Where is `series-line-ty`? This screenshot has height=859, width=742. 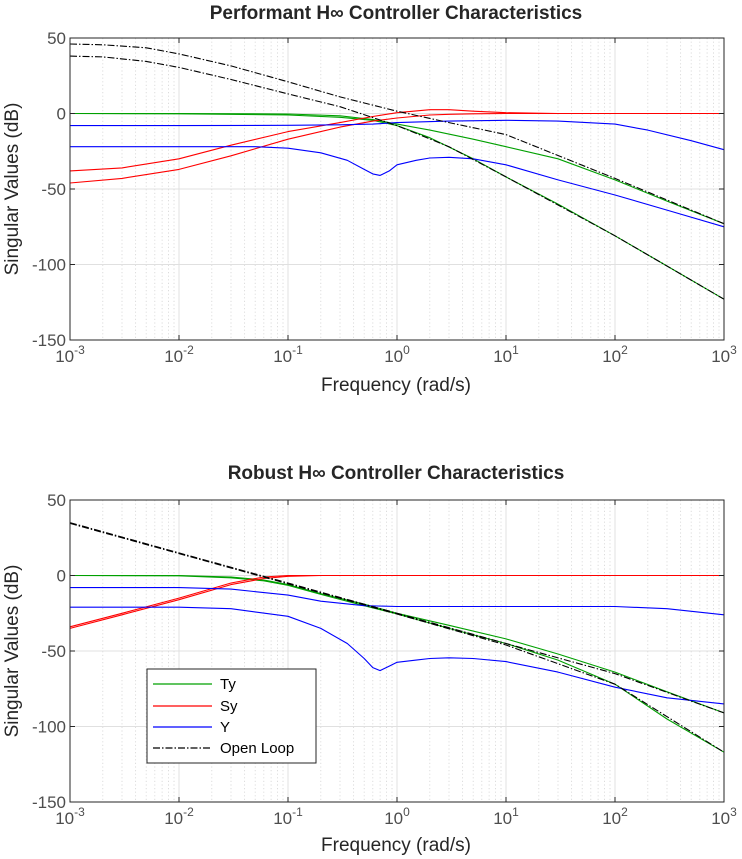 series-line-ty is located at coordinates (397, 168).